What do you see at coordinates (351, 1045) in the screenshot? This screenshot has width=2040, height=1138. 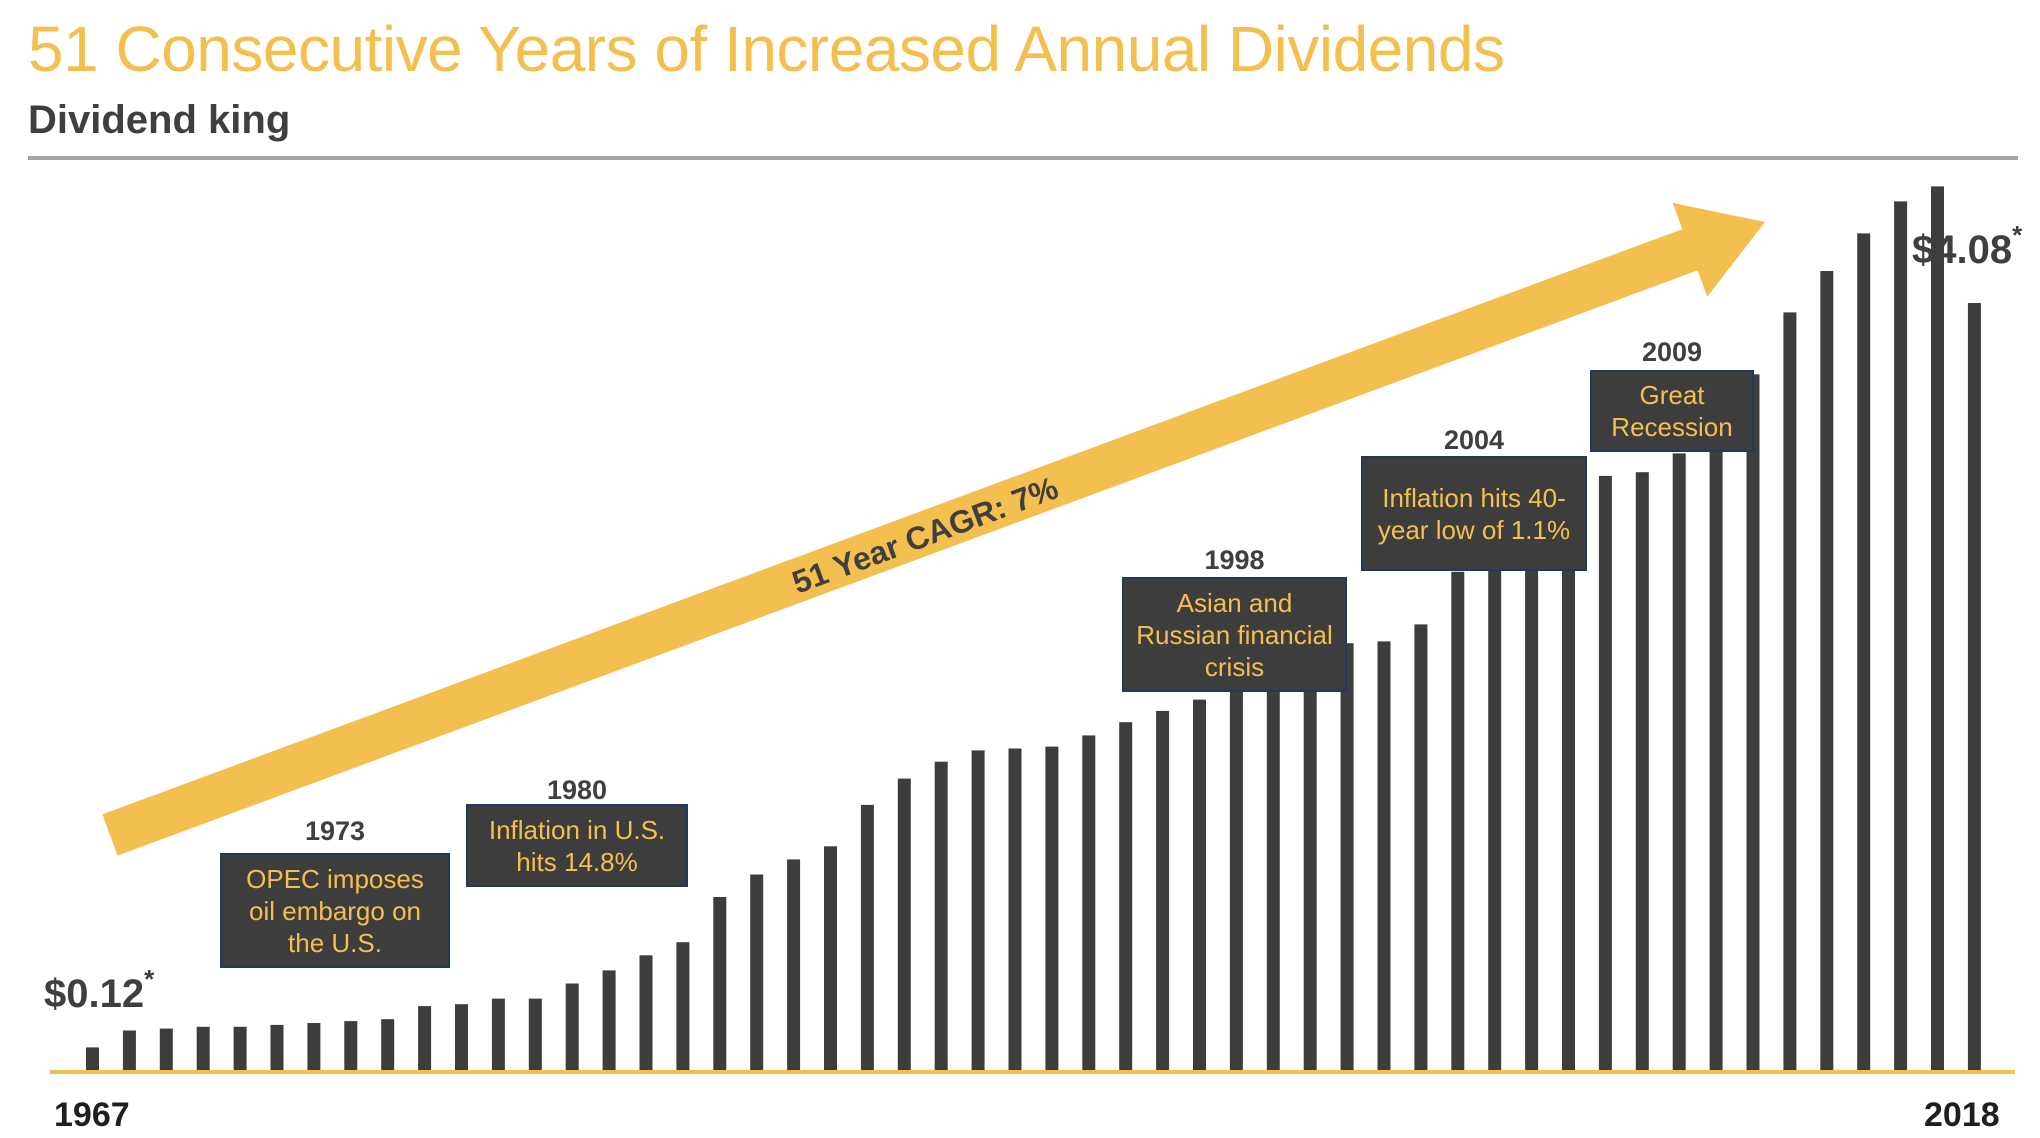 I see `bar-1974` at bounding box center [351, 1045].